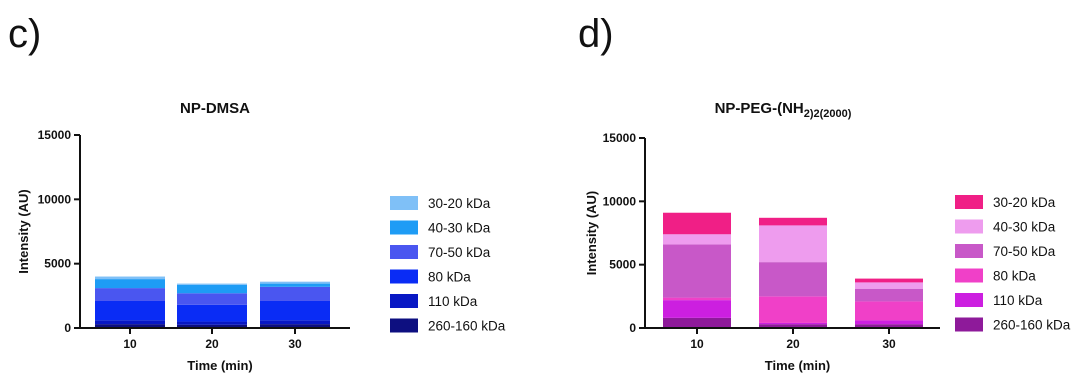 The height and width of the screenshot is (374, 1076). Describe the element at coordinates (831, 114) in the screenshot. I see `chart-title-suffix: )2(2000)` at that location.